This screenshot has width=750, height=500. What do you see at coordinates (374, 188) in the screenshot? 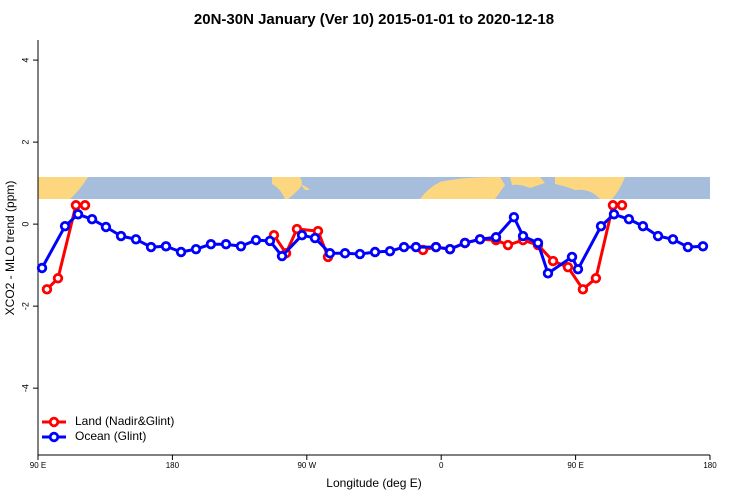
I see `map-strip` at bounding box center [374, 188].